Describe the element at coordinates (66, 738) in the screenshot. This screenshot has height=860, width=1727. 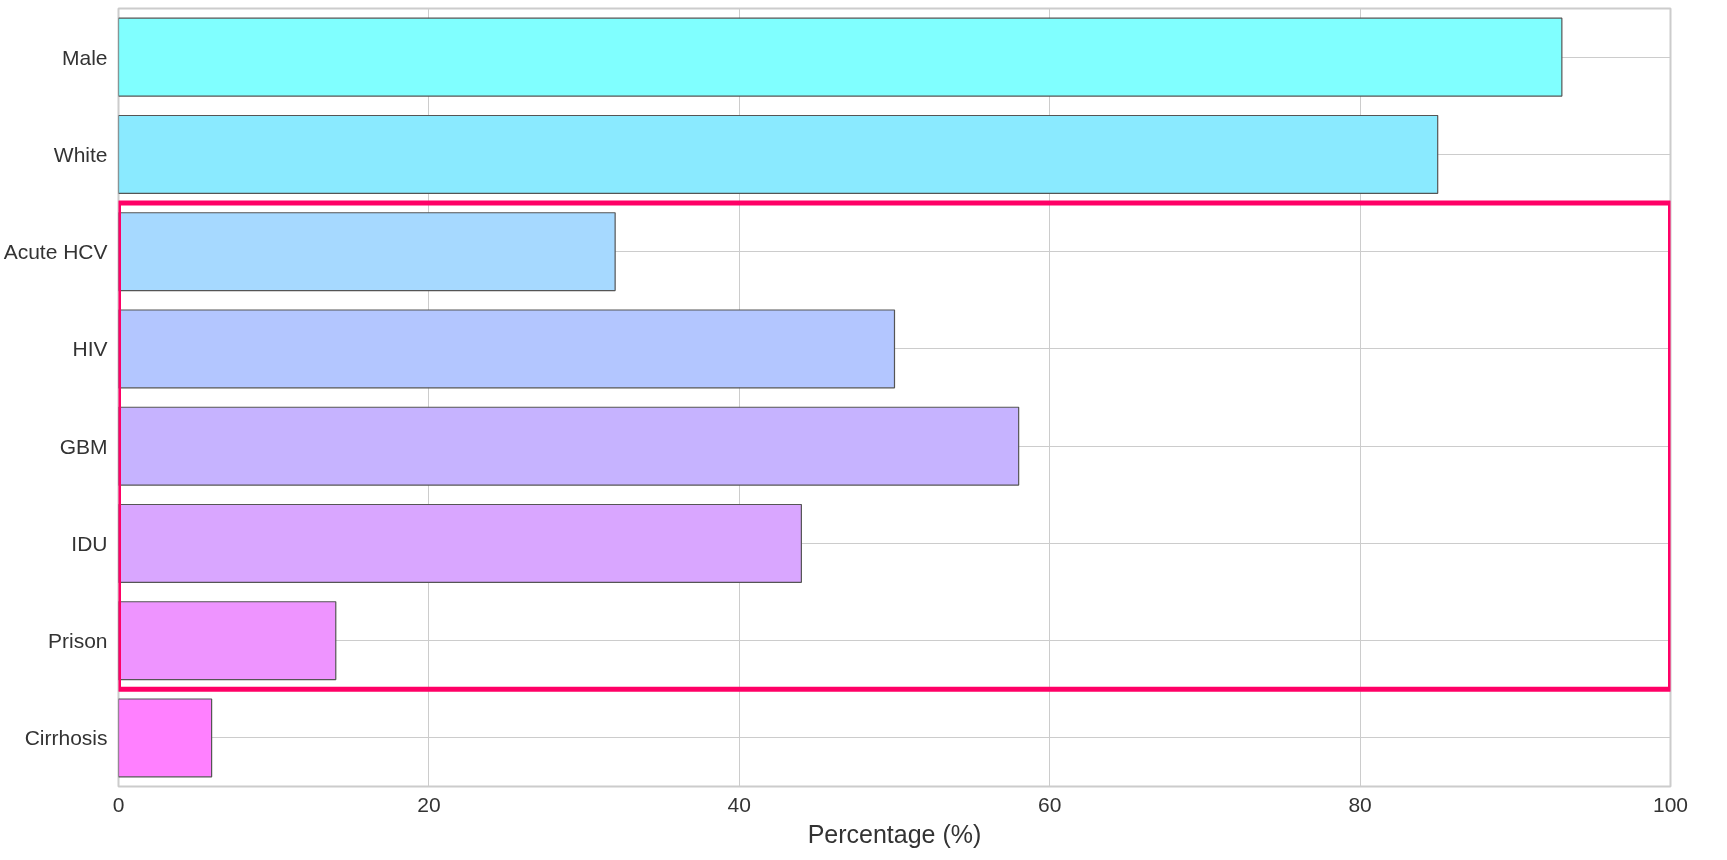
I see `y-tick-label: Cirrhosis` at that location.